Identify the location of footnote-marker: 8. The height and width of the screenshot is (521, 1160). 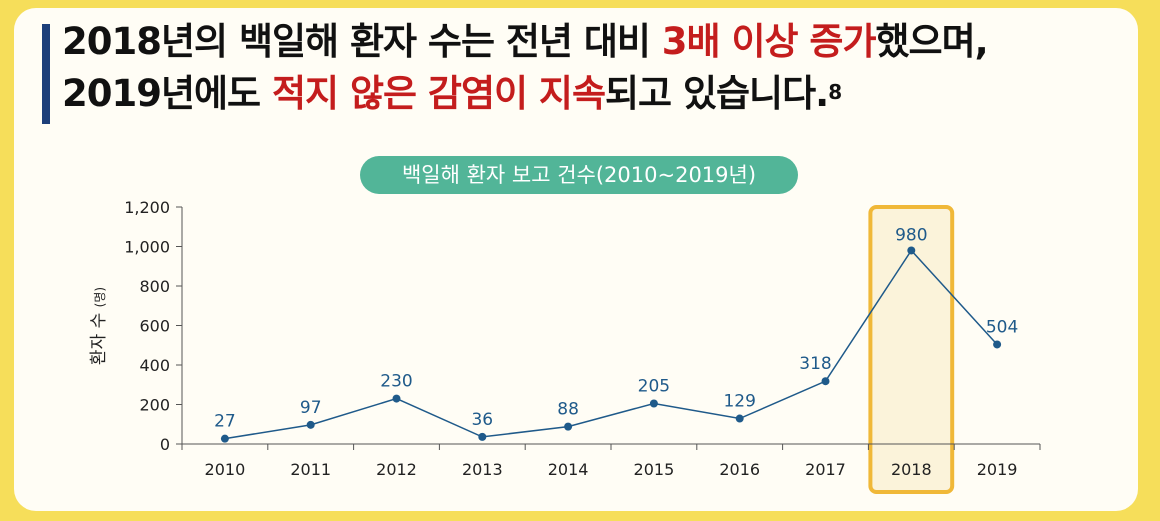
(835, 92).